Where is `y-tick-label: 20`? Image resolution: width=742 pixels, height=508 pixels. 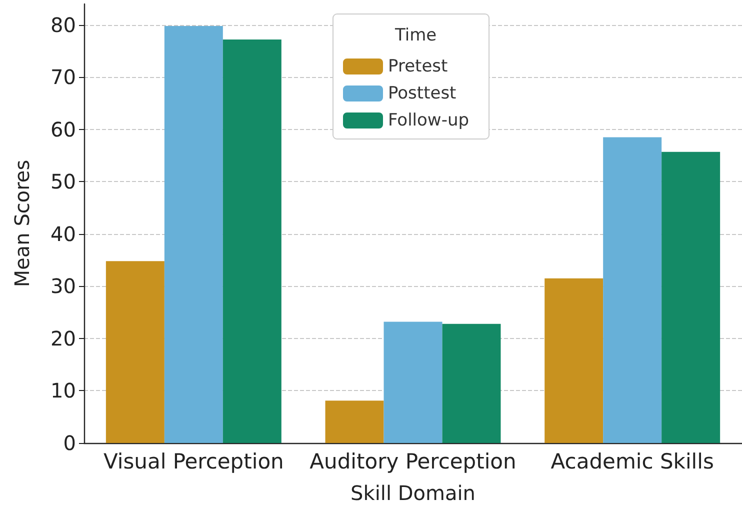
y-tick-label: 20 is located at coordinates (63, 338).